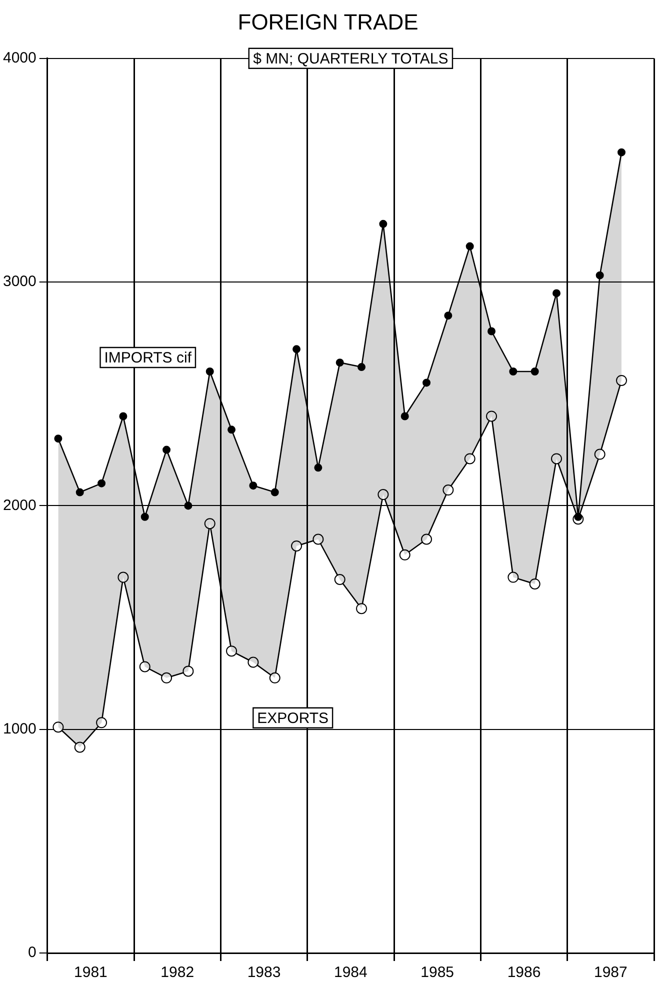  Describe the element at coordinates (148, 358) in the screenshot. I see `series-label: IMPORTS cif` at that location.